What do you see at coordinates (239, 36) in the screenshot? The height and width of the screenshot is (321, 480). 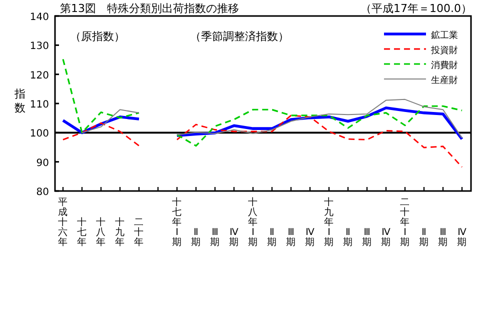 I see `annotation: （季節調整済指数）` at bounding box center [239, 36].